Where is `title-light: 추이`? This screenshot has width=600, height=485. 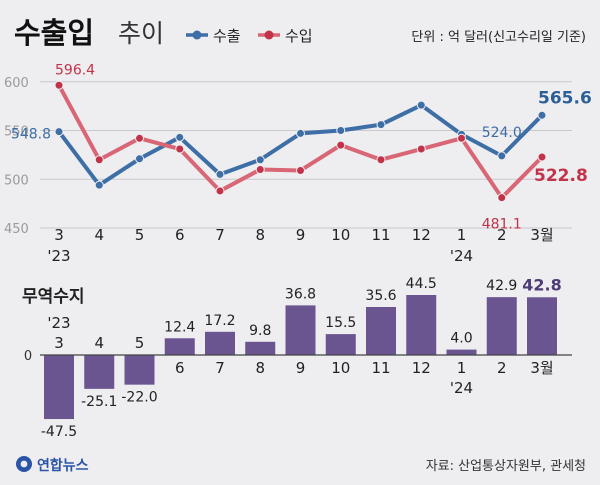
title-light: 추이 is located at coordinates (141, 33).